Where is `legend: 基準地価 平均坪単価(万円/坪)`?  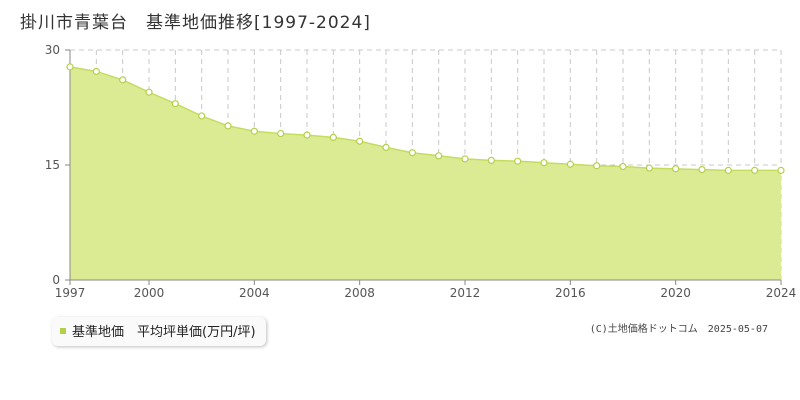
legend: 基準地価 平均坪単価(万円/坪) is located at coordinates (159, 331).